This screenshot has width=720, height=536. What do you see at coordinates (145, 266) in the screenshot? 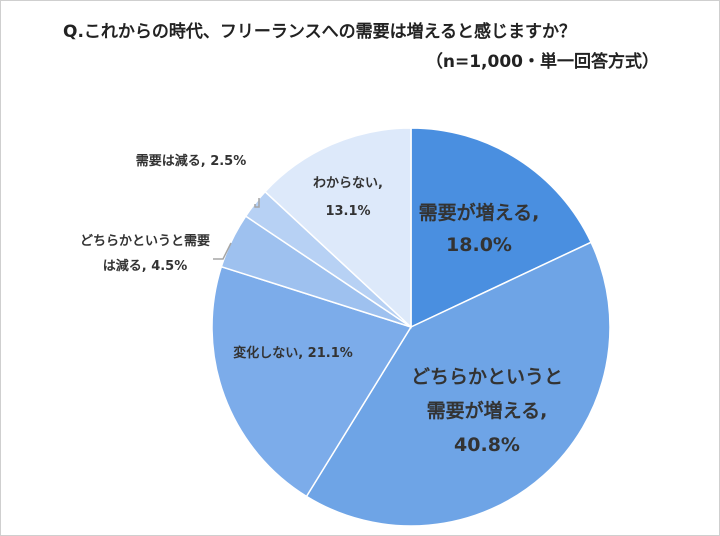
I see `data-label-line: は減る, 4.5%` at bounding box center [145, 266].